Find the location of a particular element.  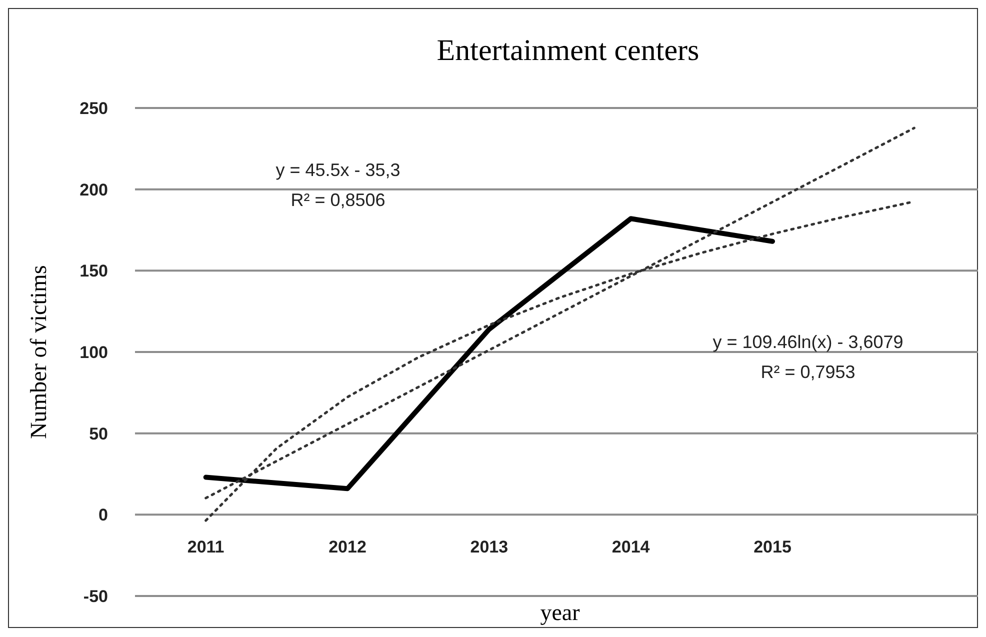

x-tick-label: 2014 is located at coordinates (631, 547).